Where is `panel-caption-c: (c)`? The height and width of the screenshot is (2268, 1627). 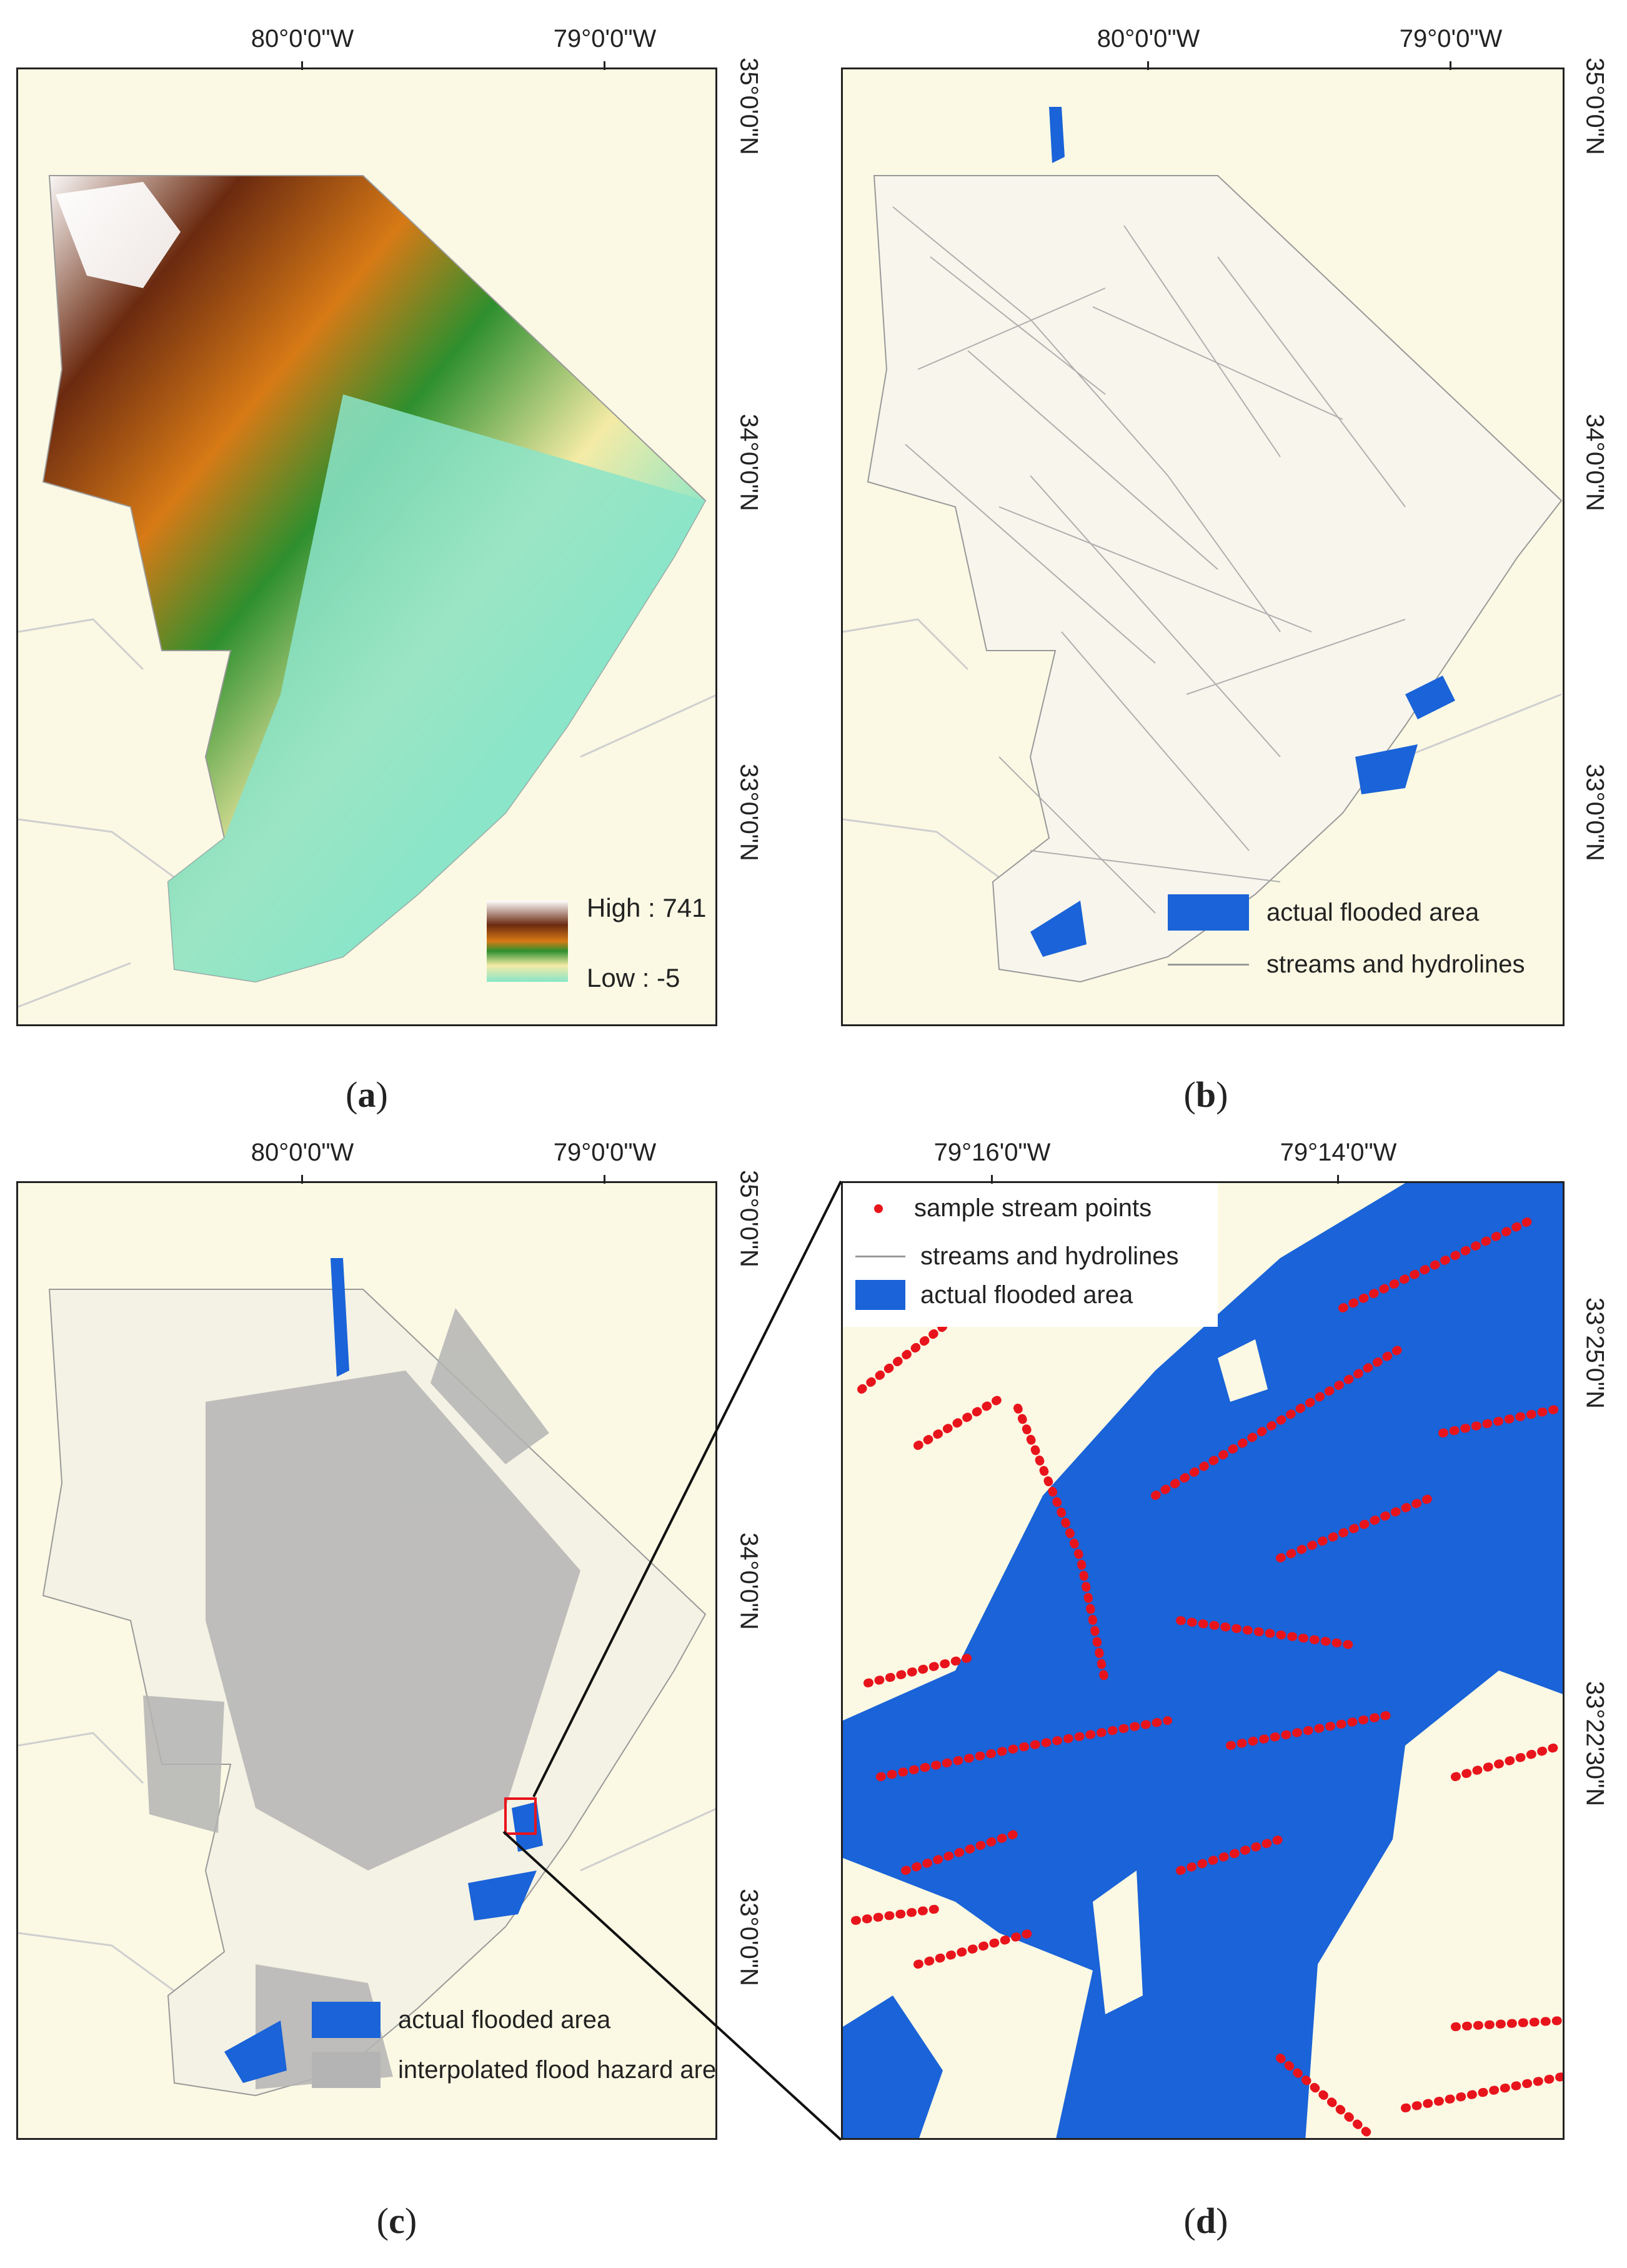
panel-caption-c: (c) is located at coordinates (396, 2221).